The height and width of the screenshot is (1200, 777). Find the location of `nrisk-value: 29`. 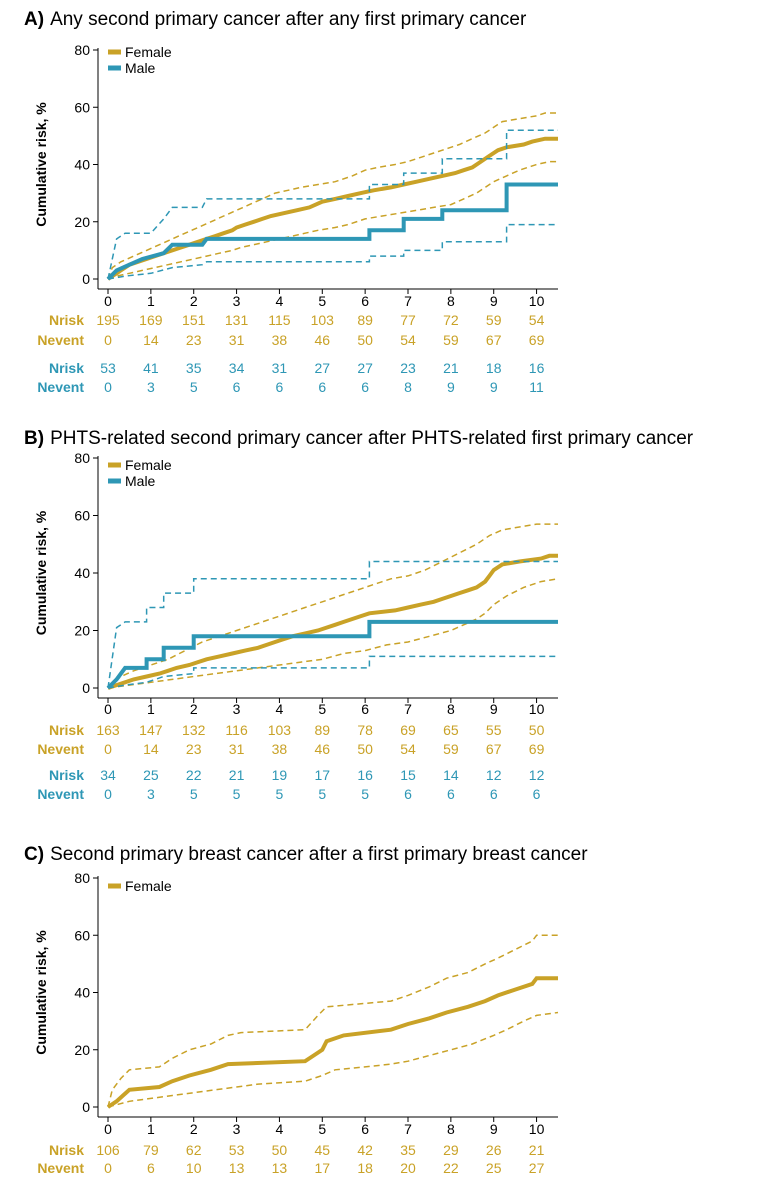

nrisk-value: 29 is located at coordinates (451, 1150).